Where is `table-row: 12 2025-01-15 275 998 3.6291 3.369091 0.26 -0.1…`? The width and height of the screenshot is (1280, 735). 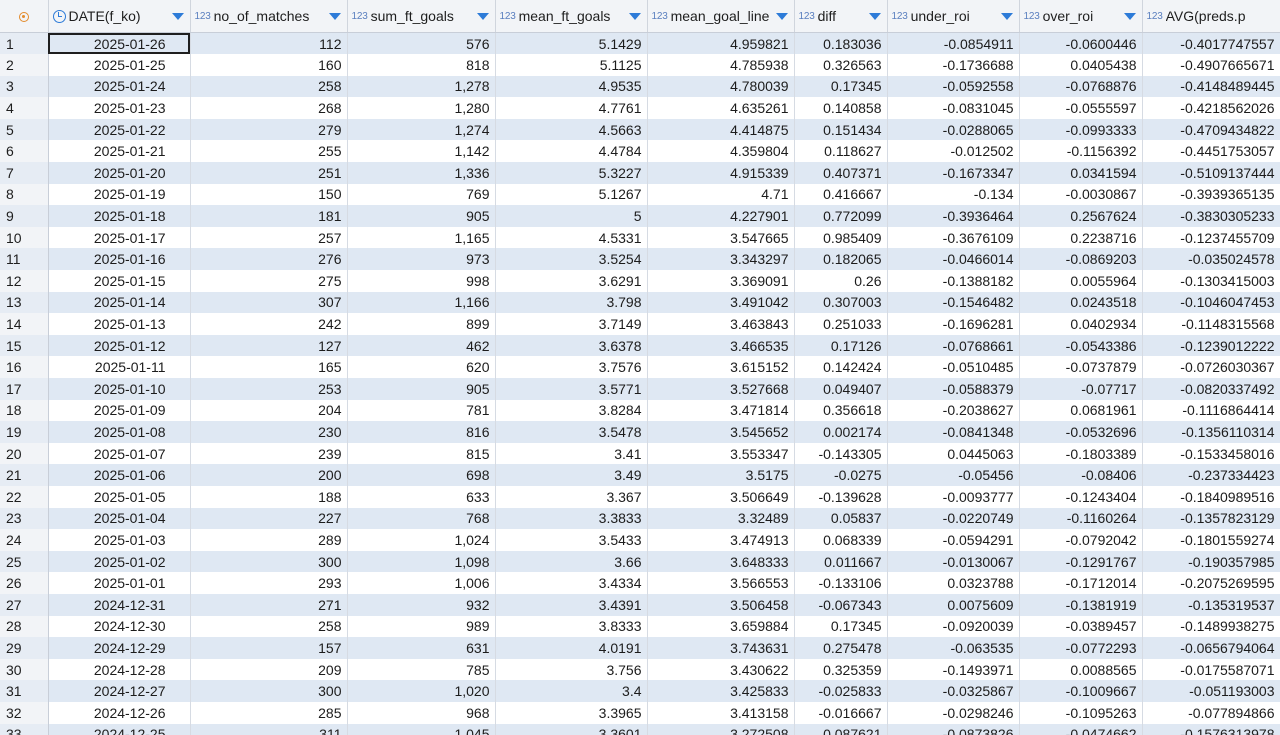 table-row: 12 2025-01-15 275 998 3.6291 3.369091 0.26 -0.1… is located at coordinates (640, 281).